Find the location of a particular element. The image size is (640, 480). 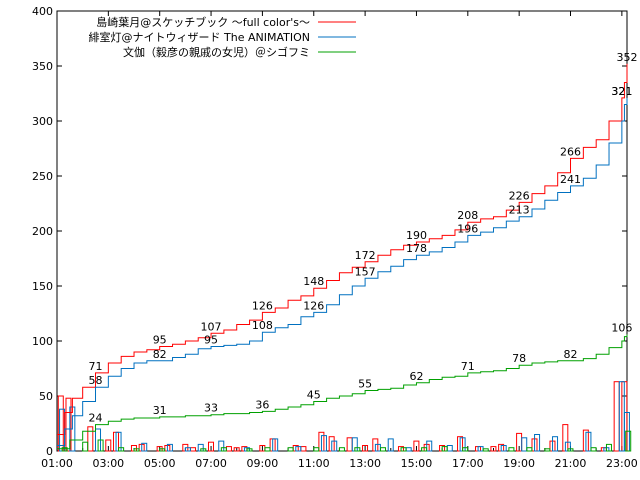

data-label: 71 is located at coordinates (96, 366).